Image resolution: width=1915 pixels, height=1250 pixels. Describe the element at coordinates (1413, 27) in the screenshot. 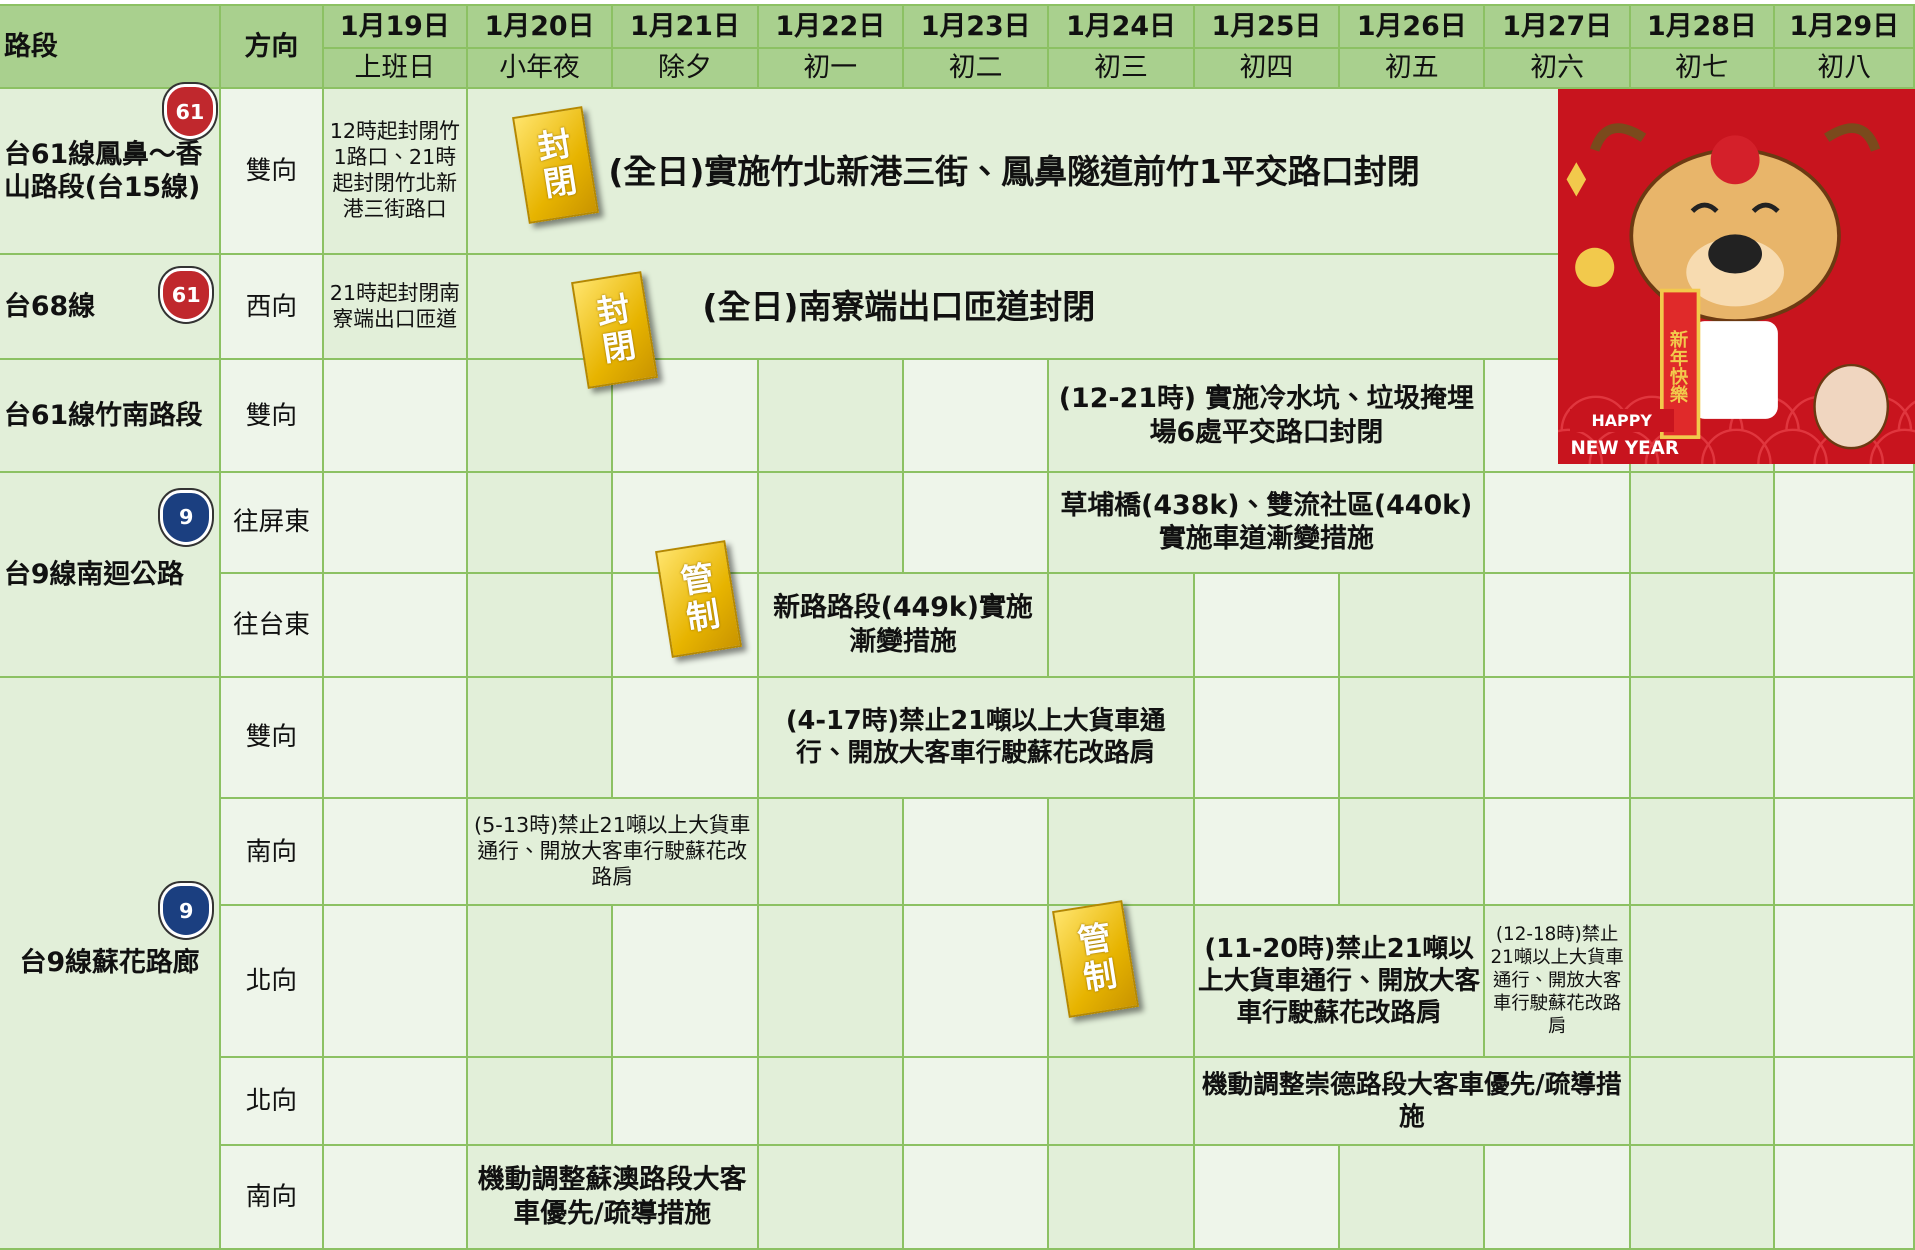

I see `header-date: 1月26日` at that location.